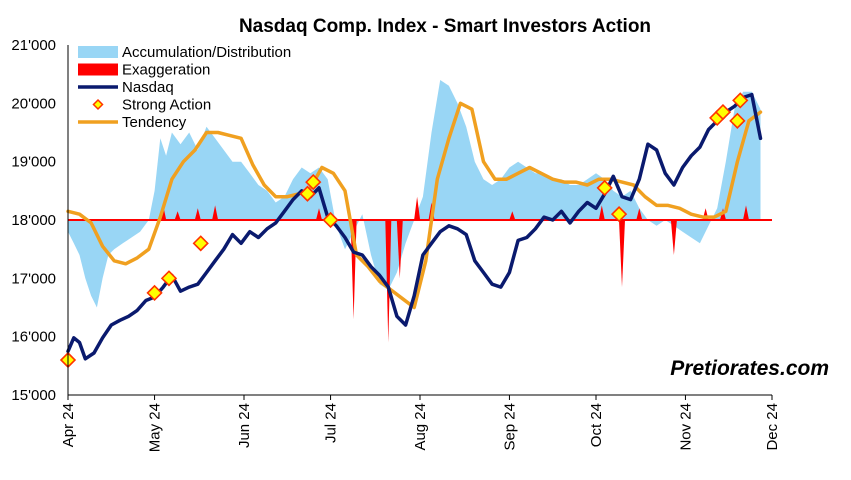 This screenshot has height=480, width=851. I want to click on legend-entry: Tendency, so click(132, 122).